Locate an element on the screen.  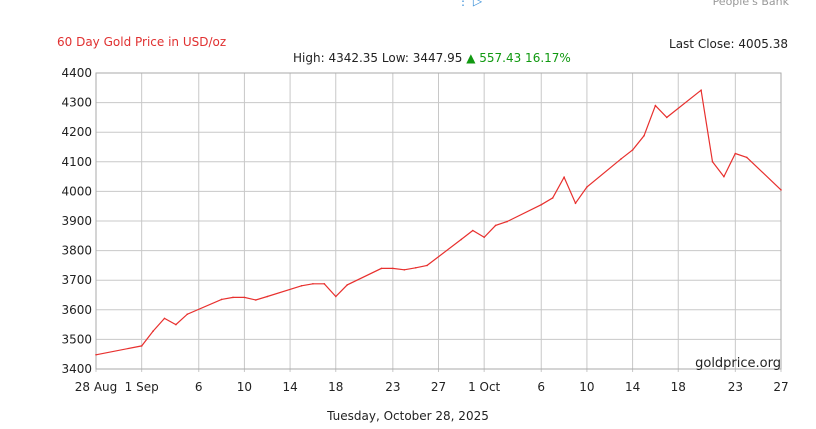
y-tick-label: 3400 is located at coordinates (76, 369).